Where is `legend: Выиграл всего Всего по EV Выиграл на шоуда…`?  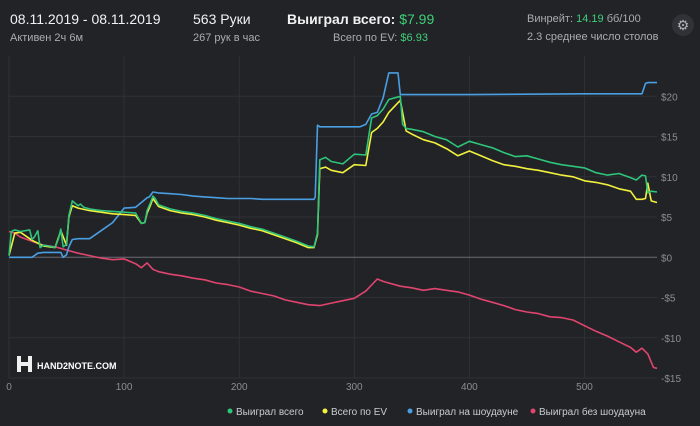 legend: Выиграл всего Всего по EV Выиграл на шоуда… is located at coordinates (437, 412).